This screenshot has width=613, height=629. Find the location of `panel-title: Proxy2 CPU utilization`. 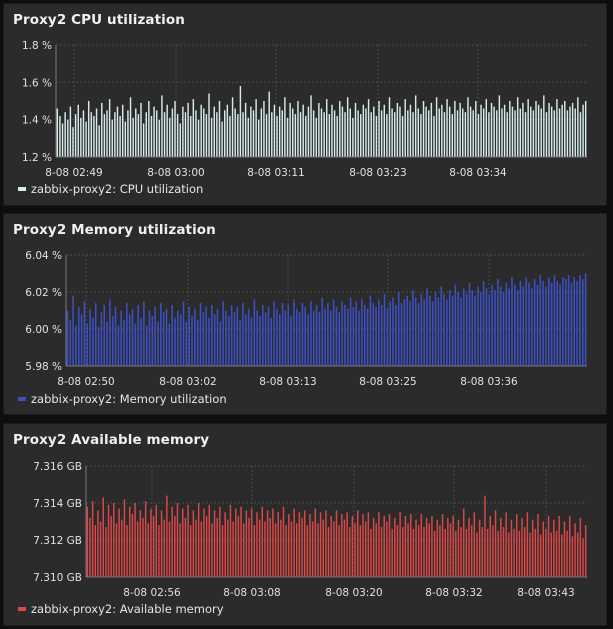

panel-title: Proxy2 CPU utilization is located at coordinates (99, 20).